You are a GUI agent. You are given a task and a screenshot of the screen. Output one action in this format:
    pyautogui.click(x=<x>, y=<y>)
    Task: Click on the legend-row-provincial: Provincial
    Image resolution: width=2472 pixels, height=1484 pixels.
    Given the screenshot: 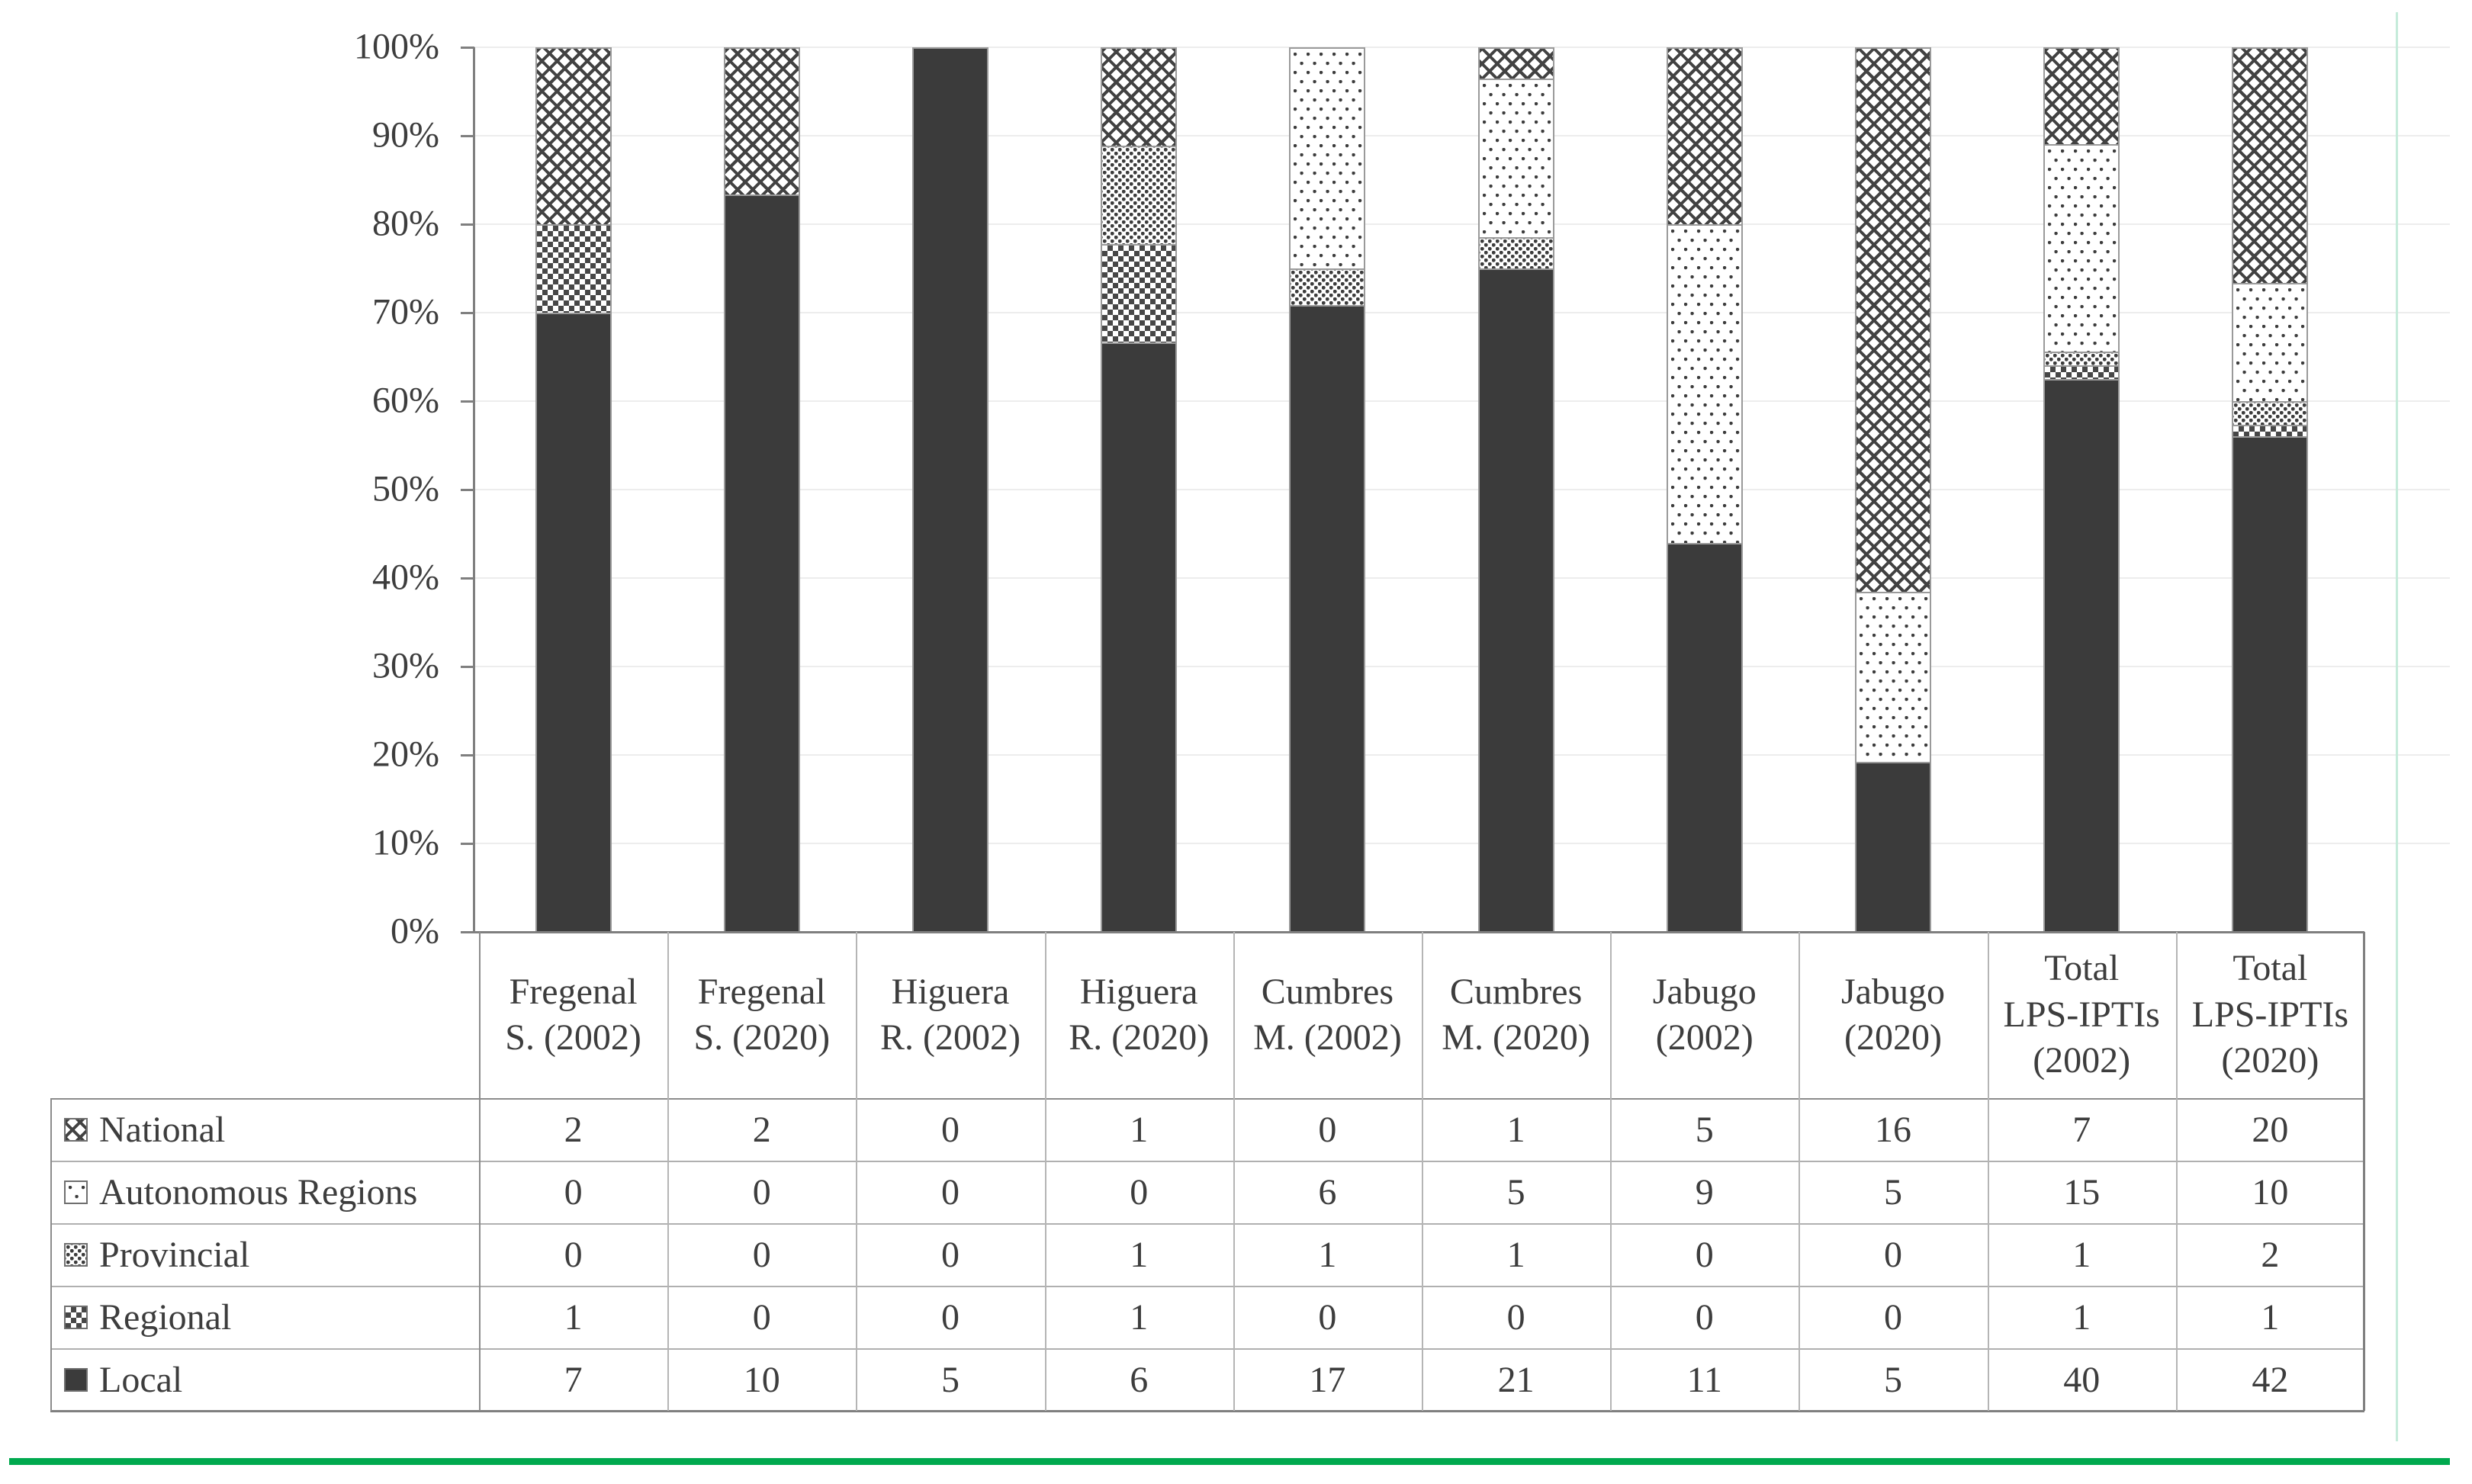 What is the action you would take?
    pyautogui.click(x=264, y=1255)
    